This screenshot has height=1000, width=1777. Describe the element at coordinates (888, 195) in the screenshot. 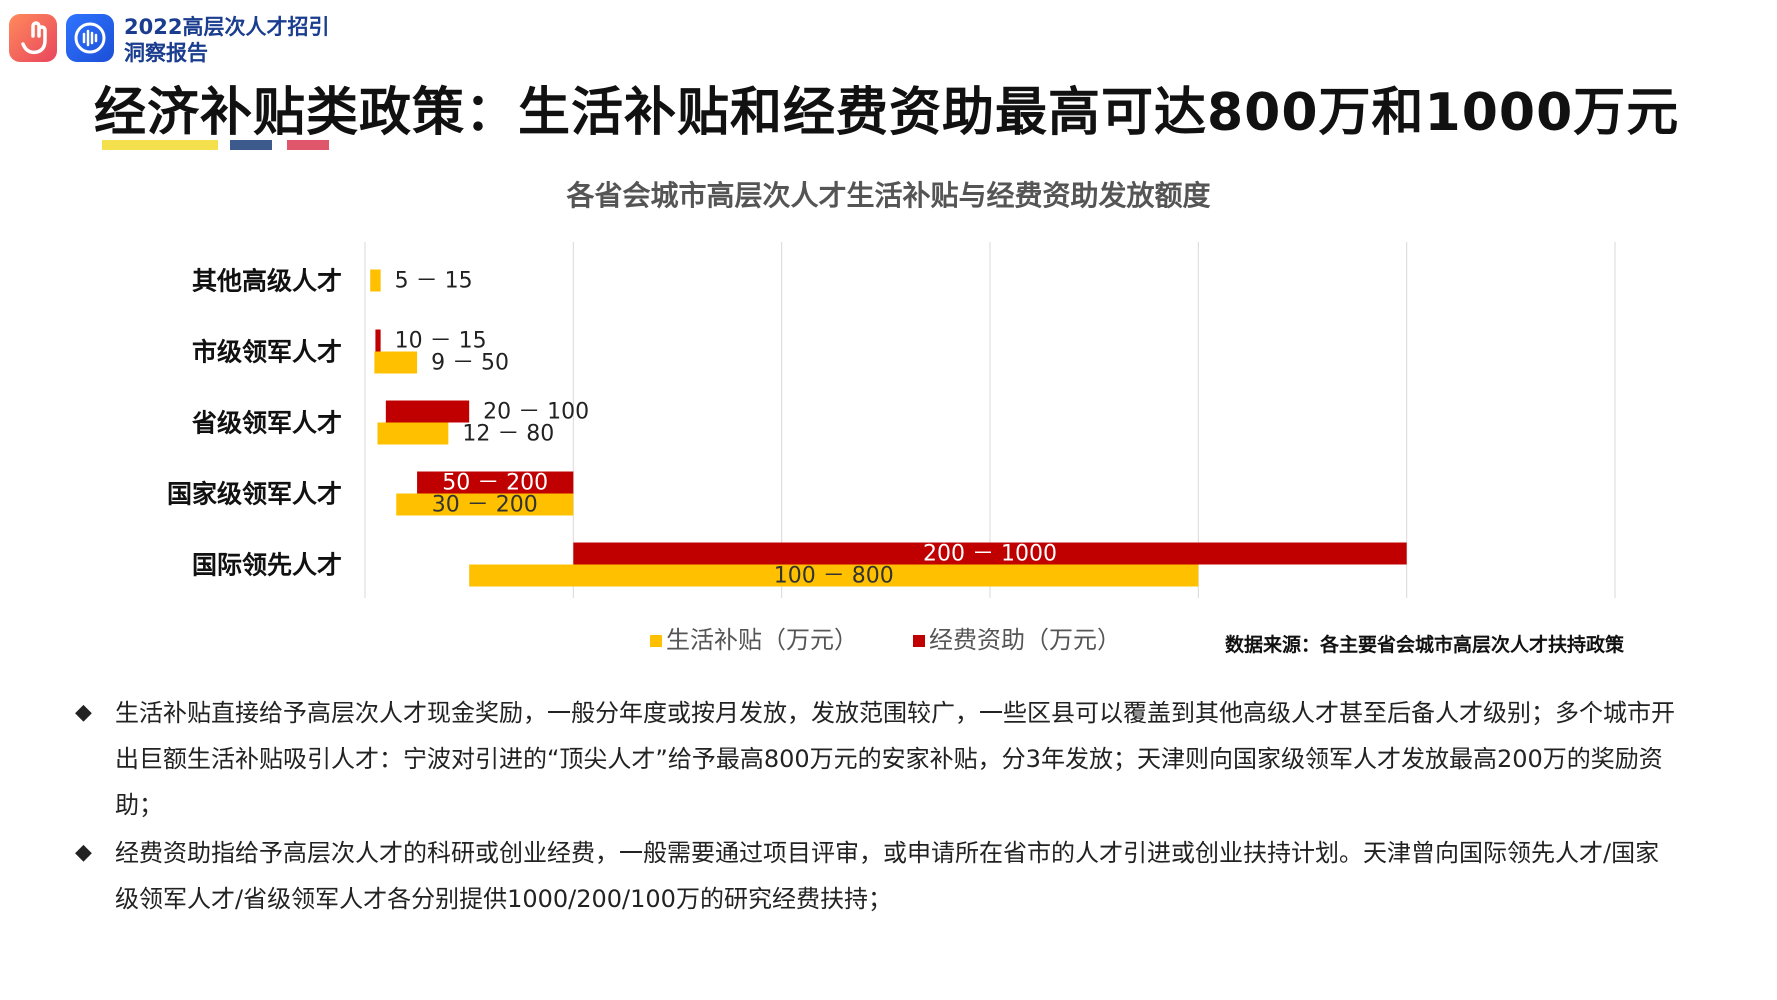

I see `chart-title: 各省会城市高层次人才生活补贴与经费资助发放额度` at that location.